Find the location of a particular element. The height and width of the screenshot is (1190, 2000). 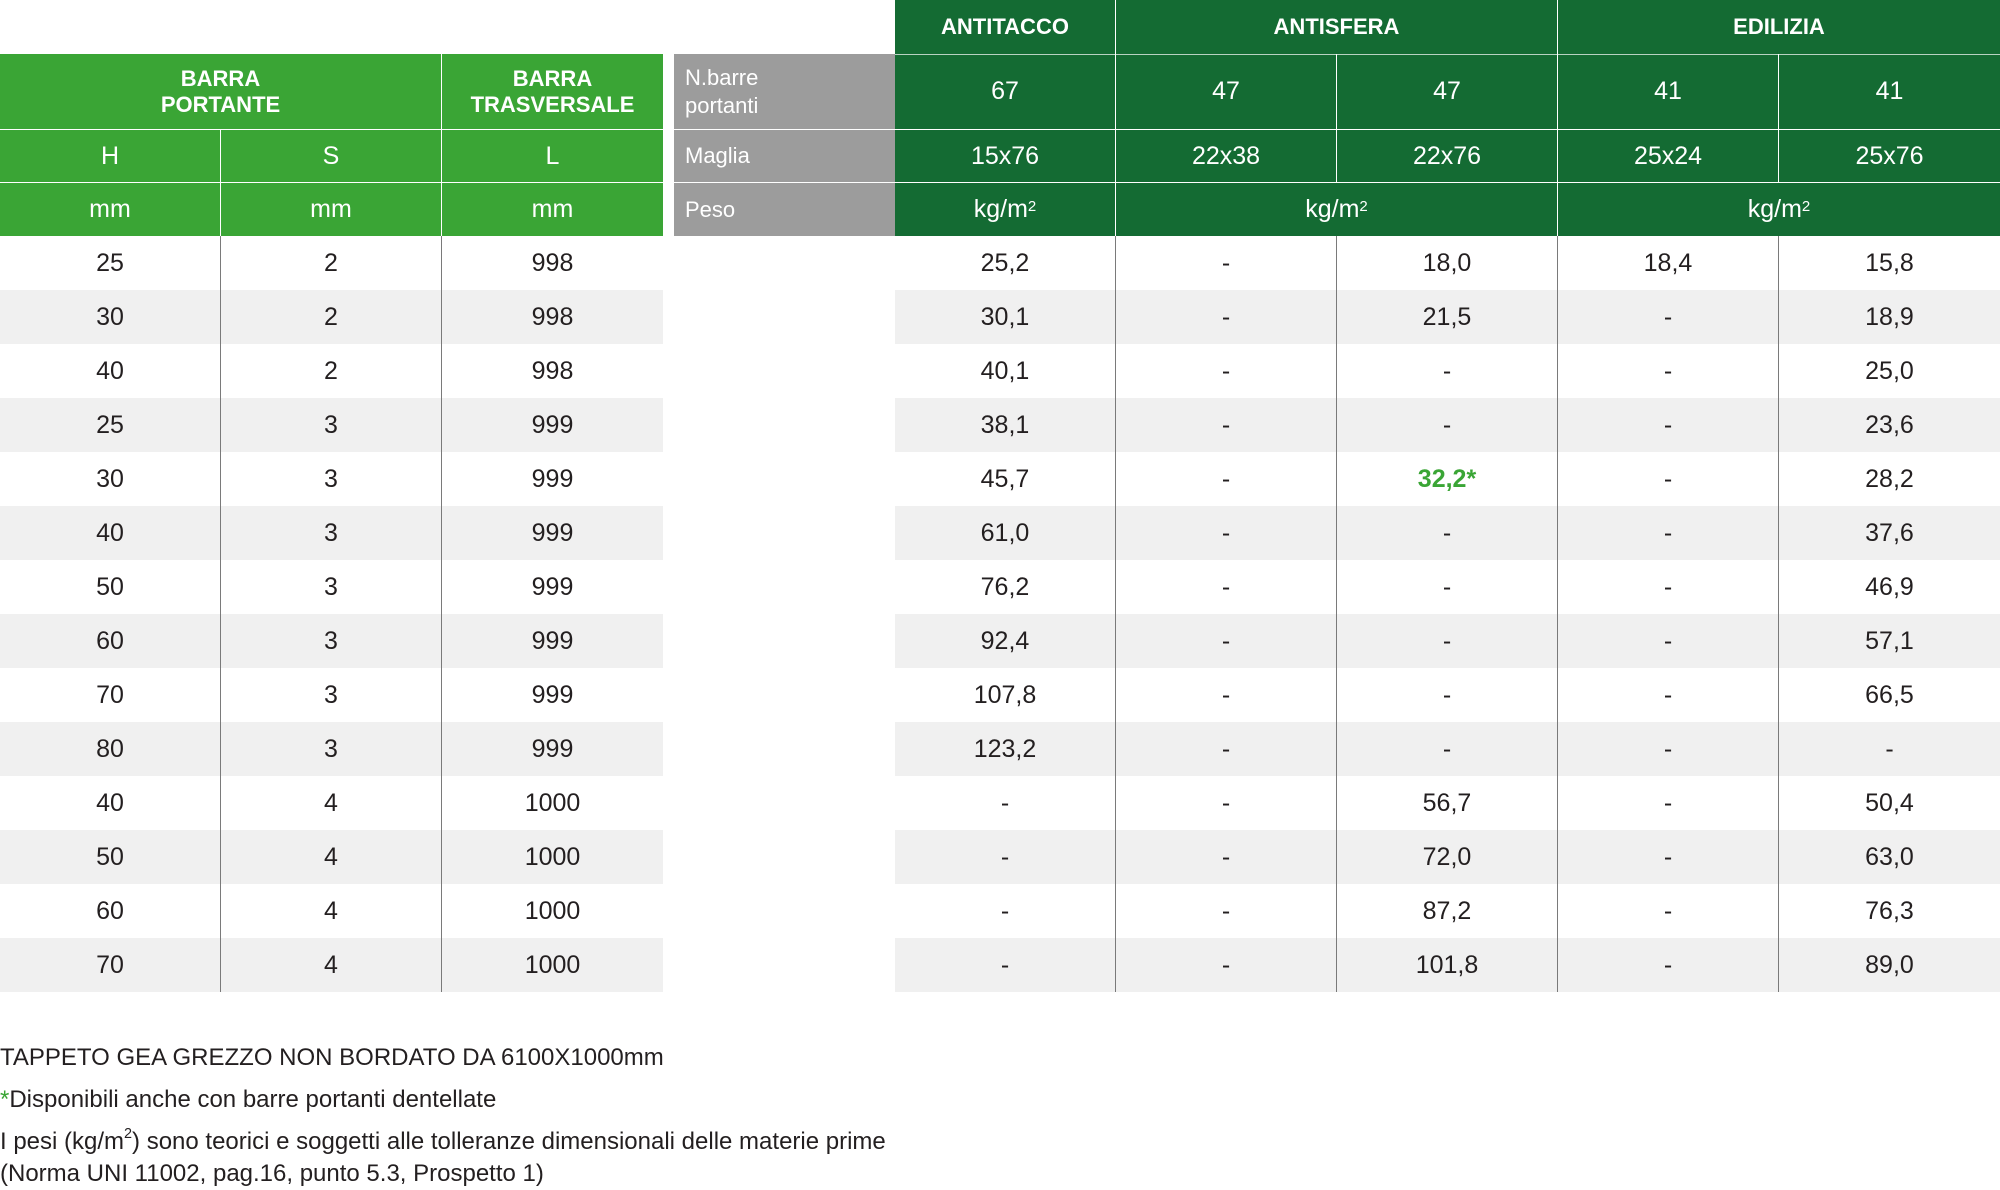

weight-value: 40,1 is located at coordinates (1005, 370).